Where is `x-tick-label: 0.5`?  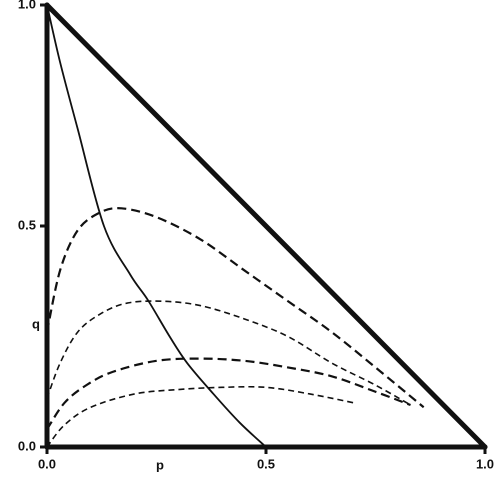
x-tick-label: 0.5 is located at coordinates (266, 463).